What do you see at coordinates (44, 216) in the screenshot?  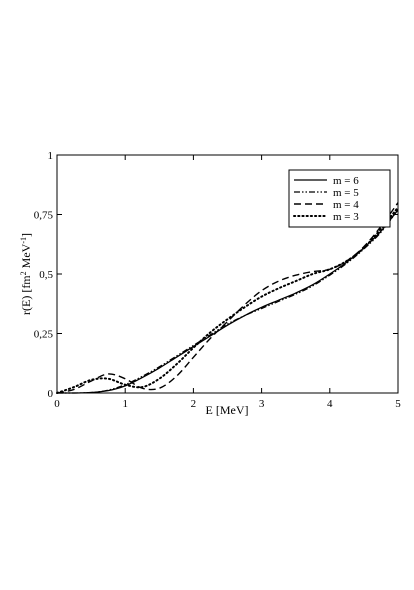 I see `y-tick-label: 0,75` at bounding box center [44, 216].